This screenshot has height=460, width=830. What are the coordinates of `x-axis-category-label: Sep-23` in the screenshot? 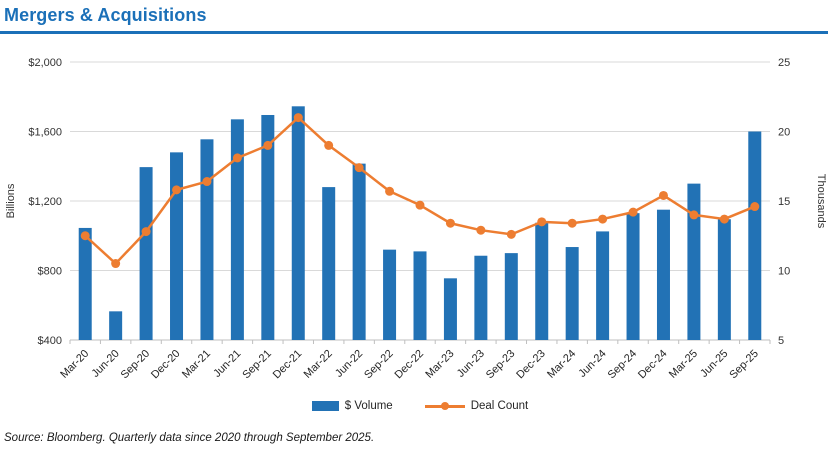 It's located at (501, 365).